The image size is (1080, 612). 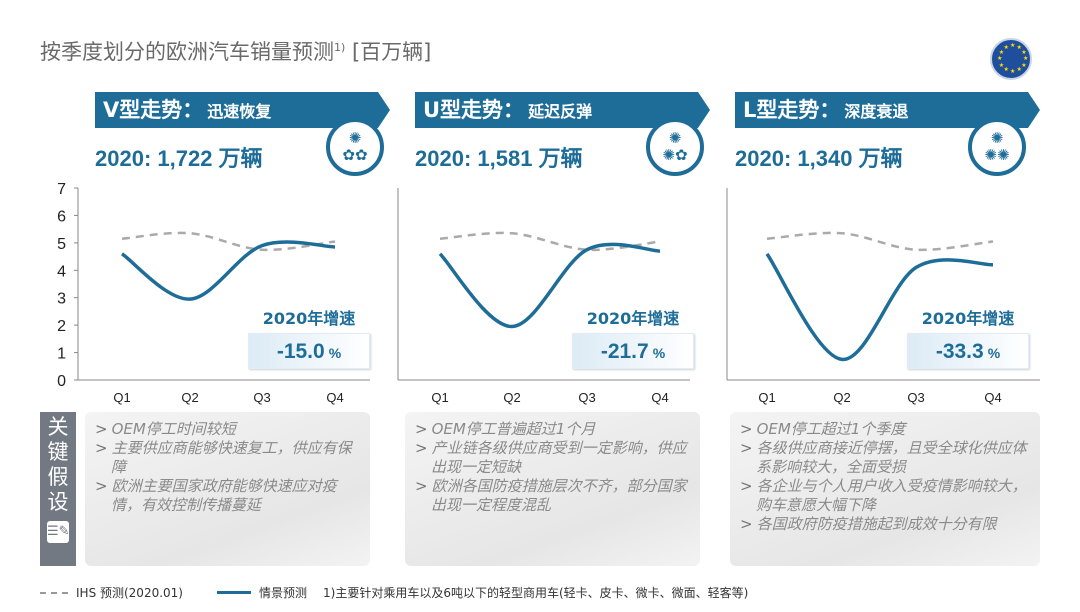 What do you see at coordinates (224, 495) in the screenshot?
I see `assumption-text: 欧洲主要国家政府能够快速应对疫情，有效控制传播蔓延` at bounding box center [224, 495].